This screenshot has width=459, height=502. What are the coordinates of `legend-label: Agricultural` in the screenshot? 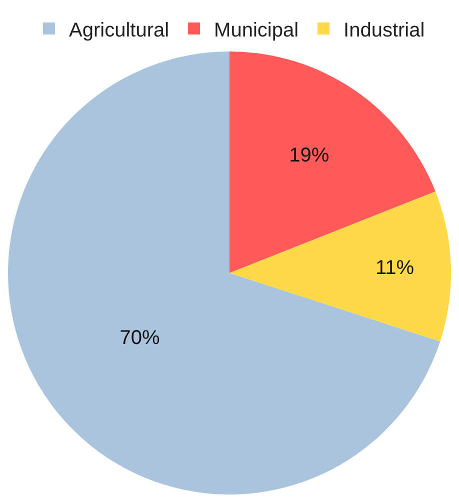 It's located at (119, 30).